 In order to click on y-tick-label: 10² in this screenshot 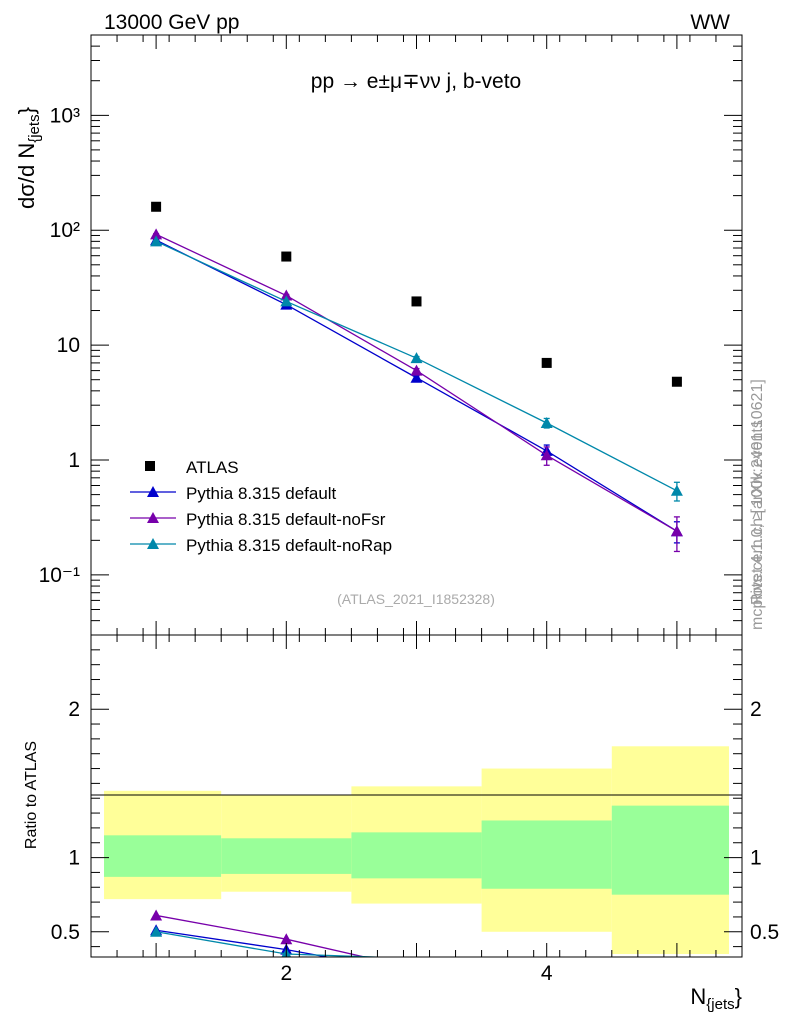, I will do `click(65, 230)`.